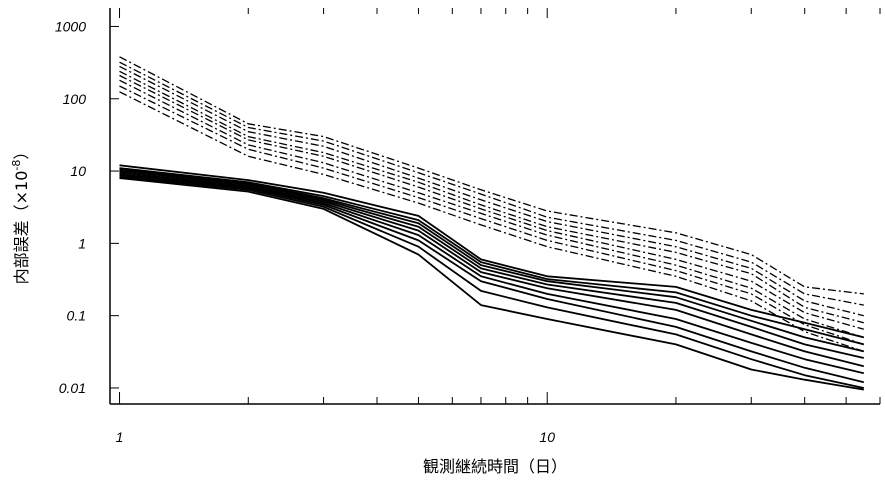 The image size is (885, 481). What do you see at coordinates (495, 466) in the screenshot?
I see `x-axis-title: 観測継続時間（日）` at bounding box center [495, 466].